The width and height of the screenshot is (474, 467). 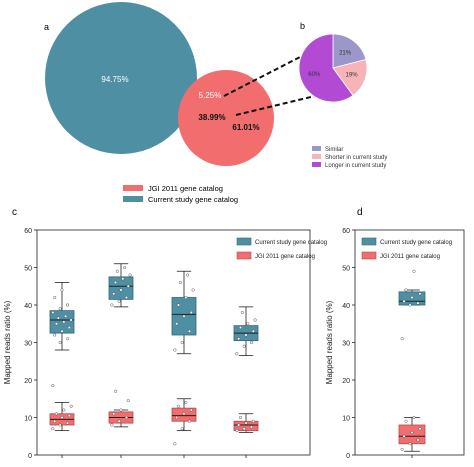 I want to click on pie-legend-label-longer-in-current-study: Longer in current study, so click(x=355, y=166).